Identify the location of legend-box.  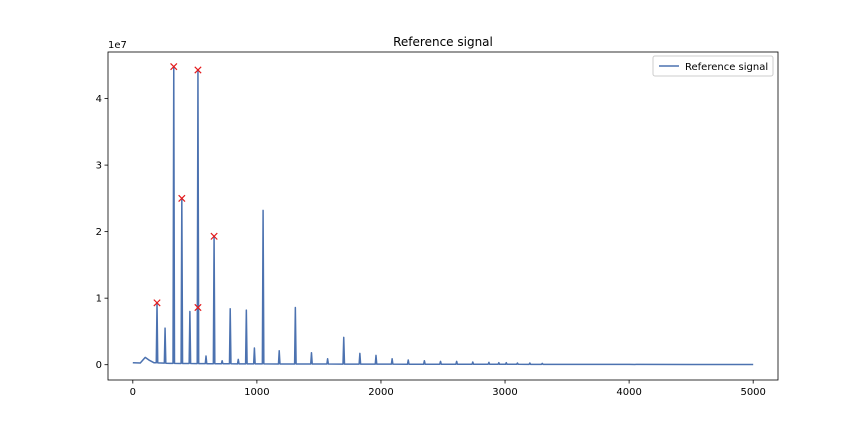
(713, 66).